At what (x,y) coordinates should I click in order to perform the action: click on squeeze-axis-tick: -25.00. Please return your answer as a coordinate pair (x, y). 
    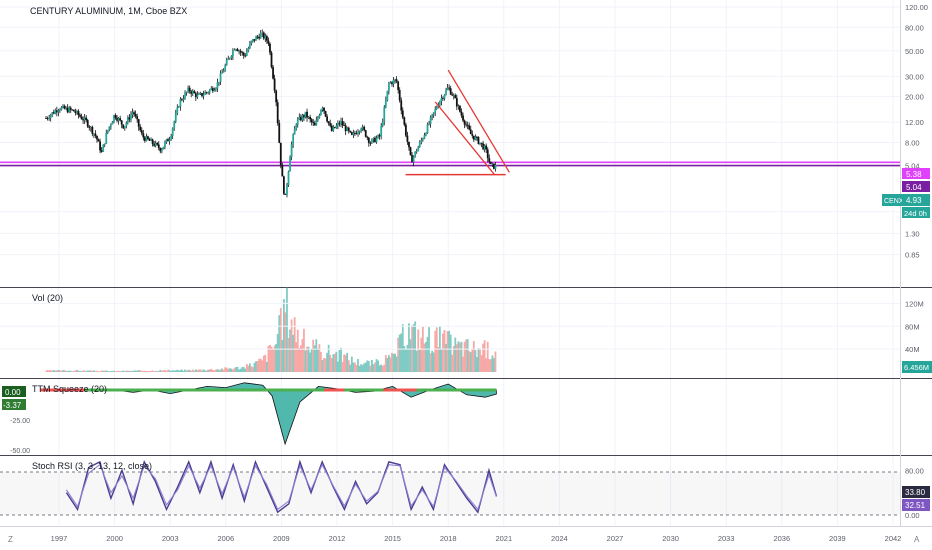
    Looking at the image, I should click on (20, 421).